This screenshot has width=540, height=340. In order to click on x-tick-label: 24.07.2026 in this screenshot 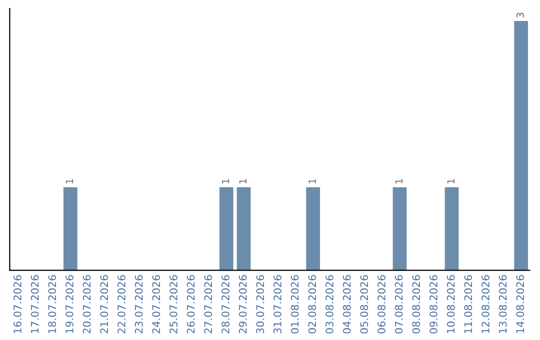, I will do `click(156, 304)`.